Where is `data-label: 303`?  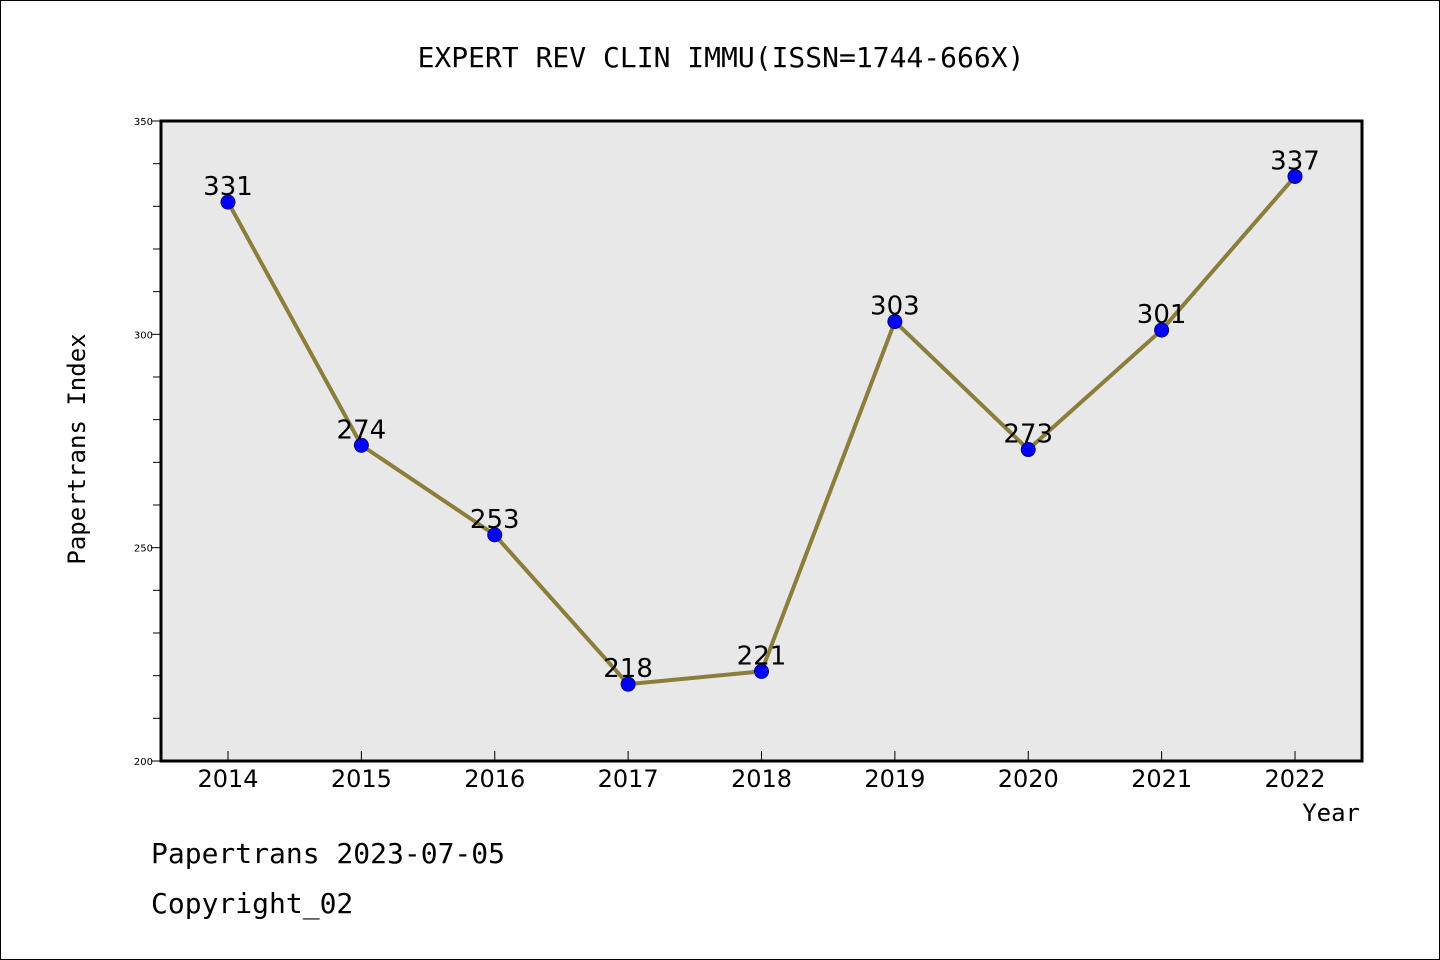 data-label: 303 is located at coordinates (895, 307).